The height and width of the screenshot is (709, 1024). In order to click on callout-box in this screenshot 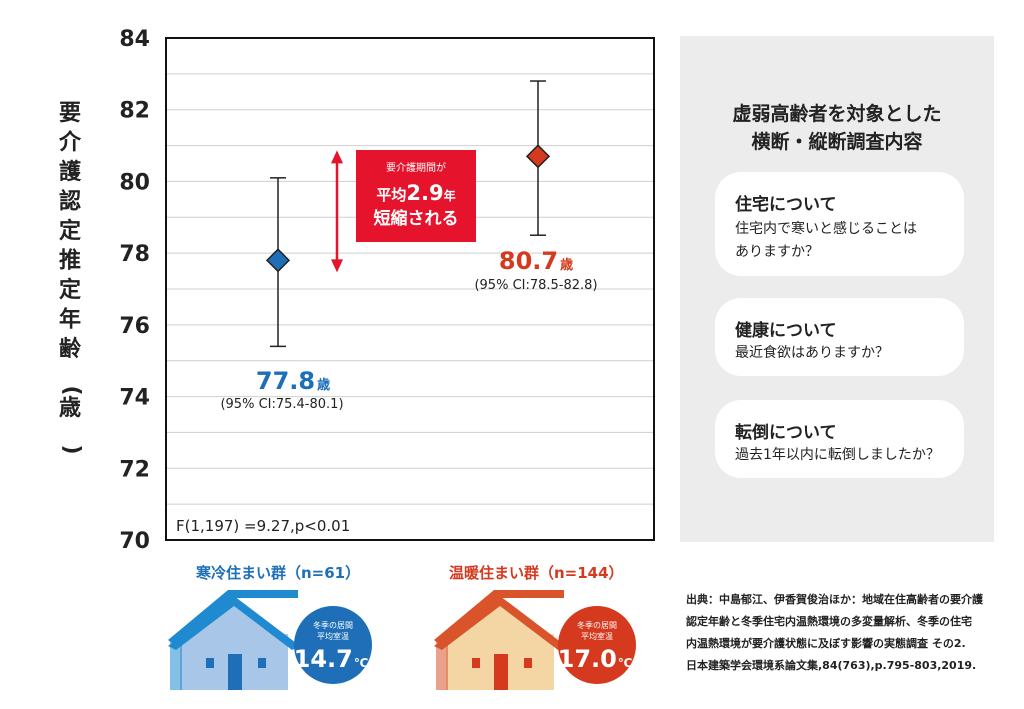, I will do `click(416, 196)`.